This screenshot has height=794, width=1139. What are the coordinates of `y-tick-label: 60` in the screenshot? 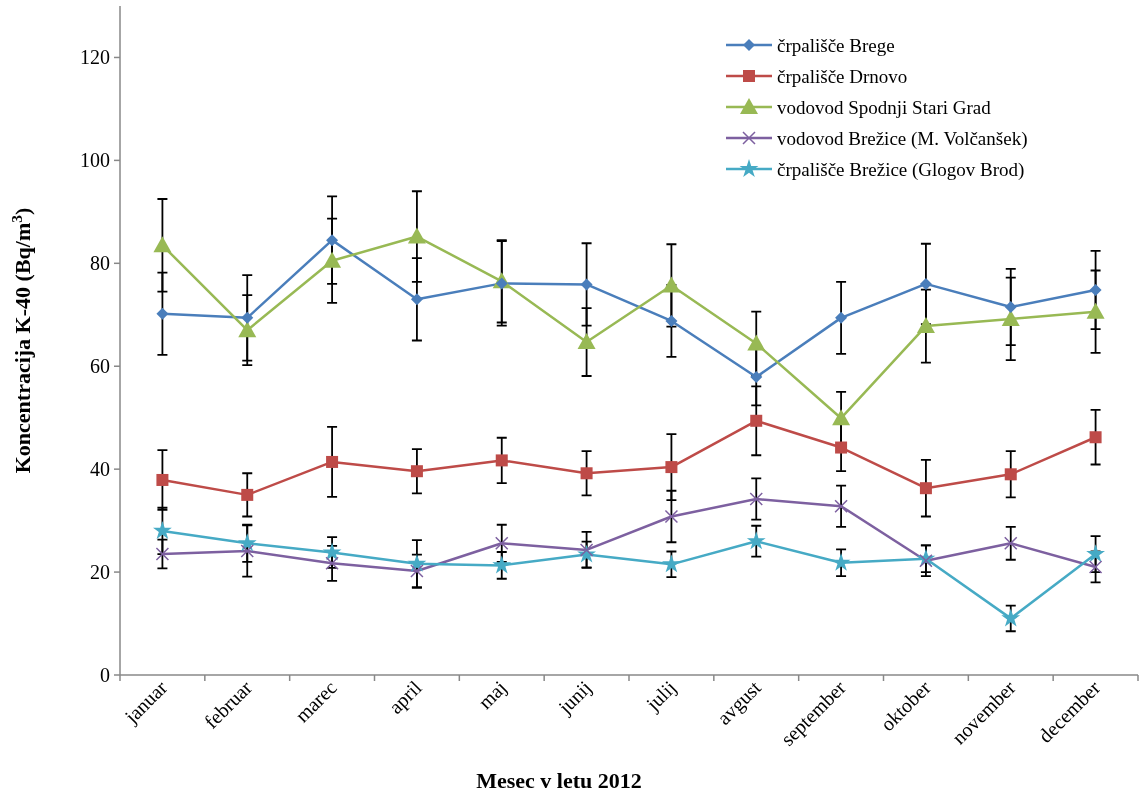 It's located at (100, 366).